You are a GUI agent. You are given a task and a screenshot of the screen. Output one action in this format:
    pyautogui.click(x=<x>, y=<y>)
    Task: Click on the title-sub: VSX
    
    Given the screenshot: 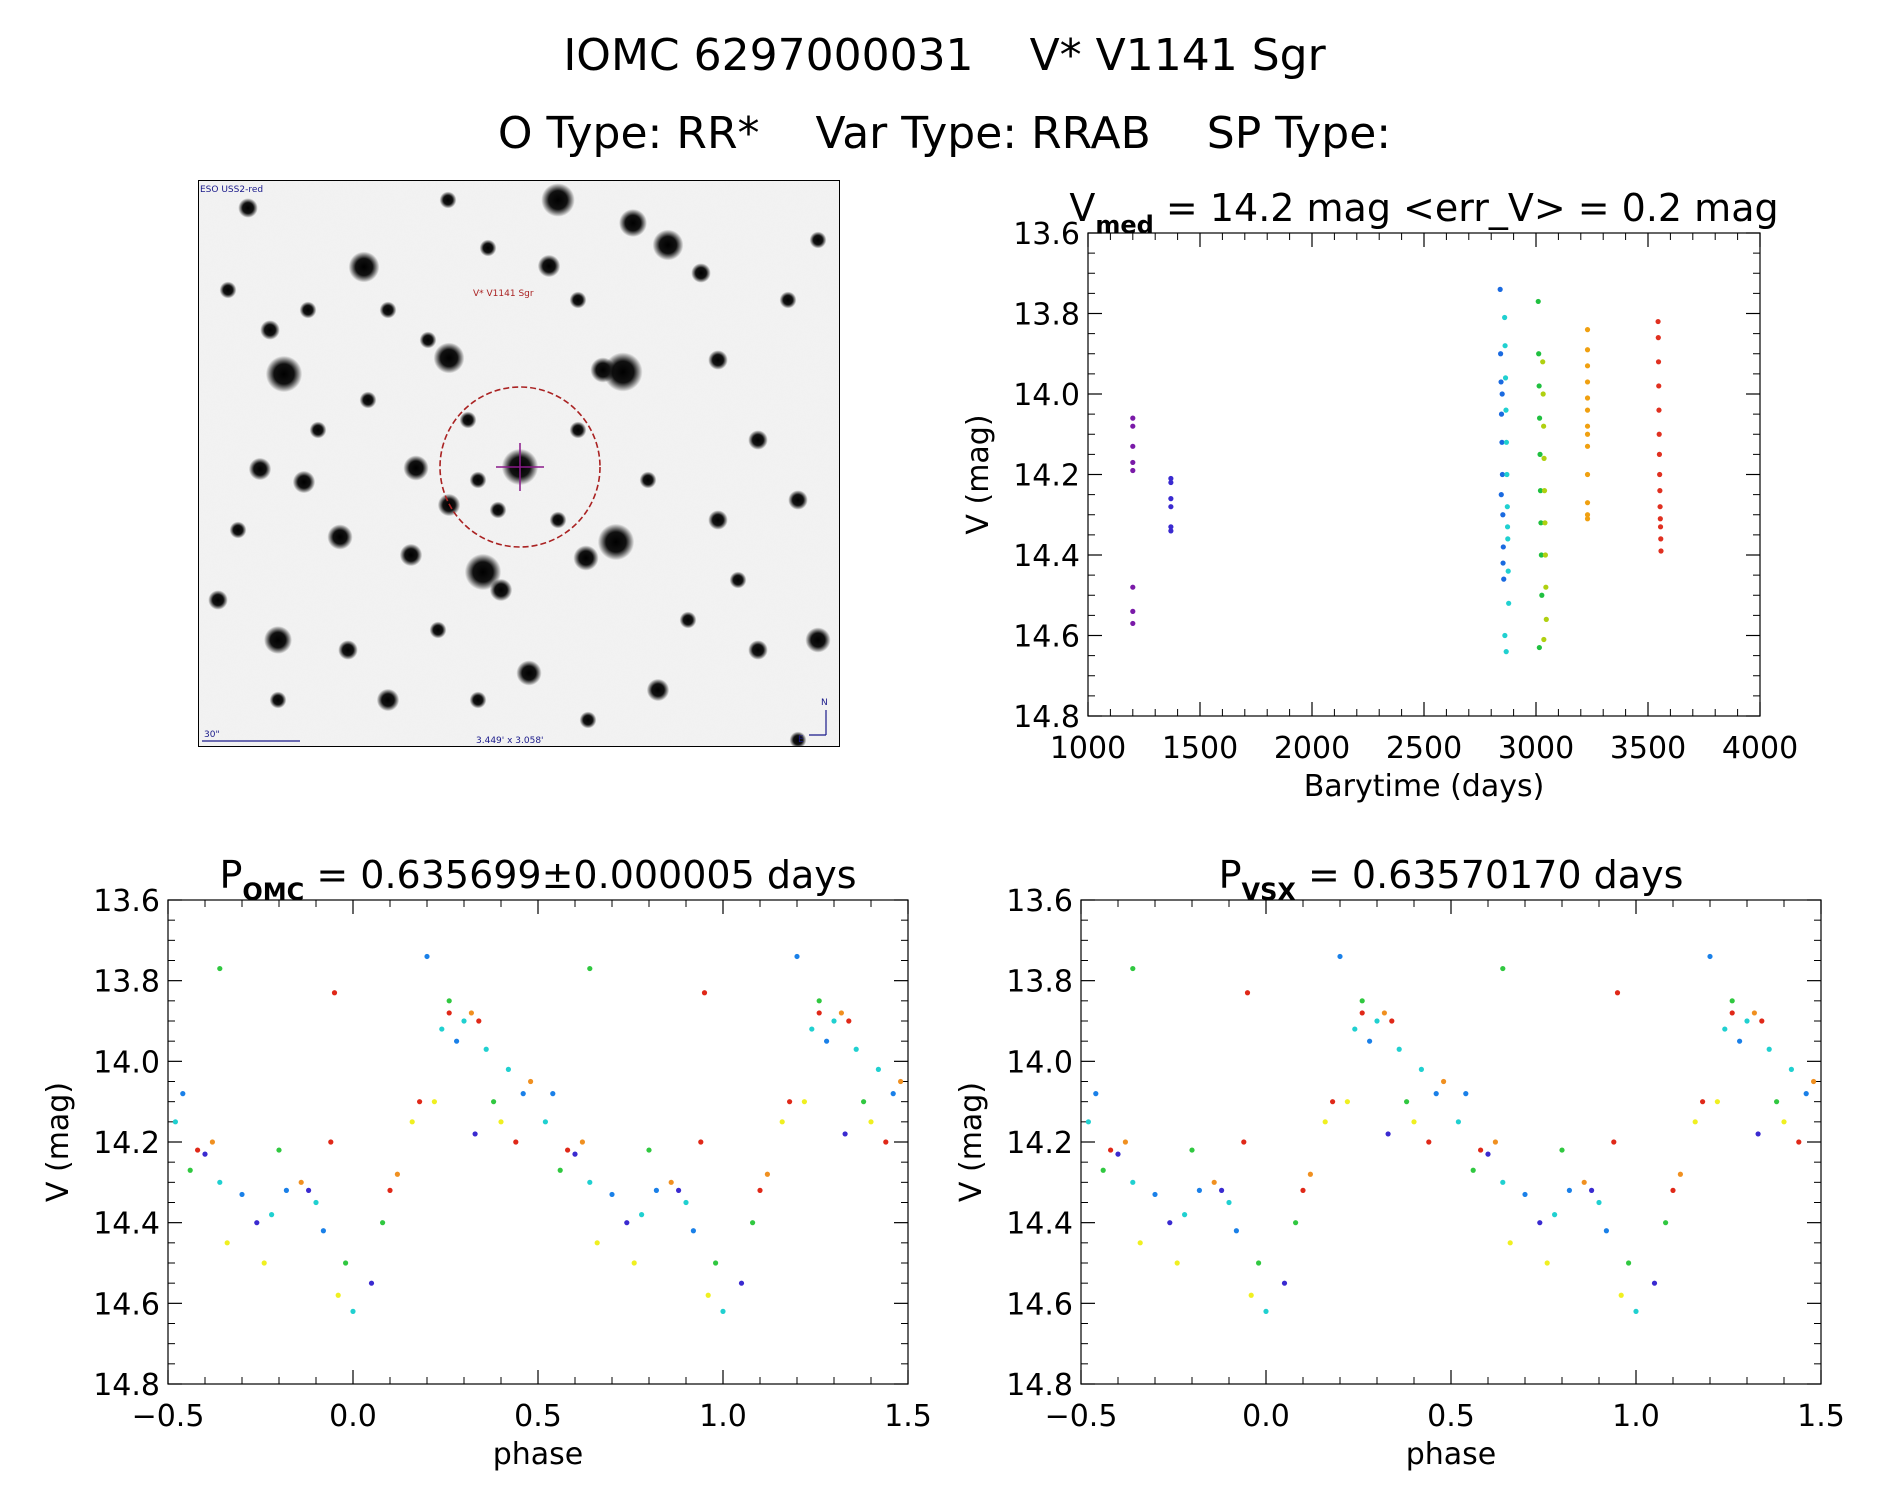 What is the action you would take?
    pyautogui.click(x=1269, y=892)
    